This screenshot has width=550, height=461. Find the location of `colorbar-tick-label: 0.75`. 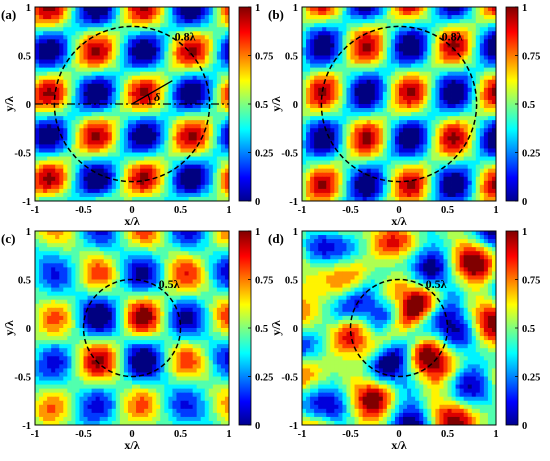

colorbar-tick-label: 0.75 is located at coordinates (264, 57).